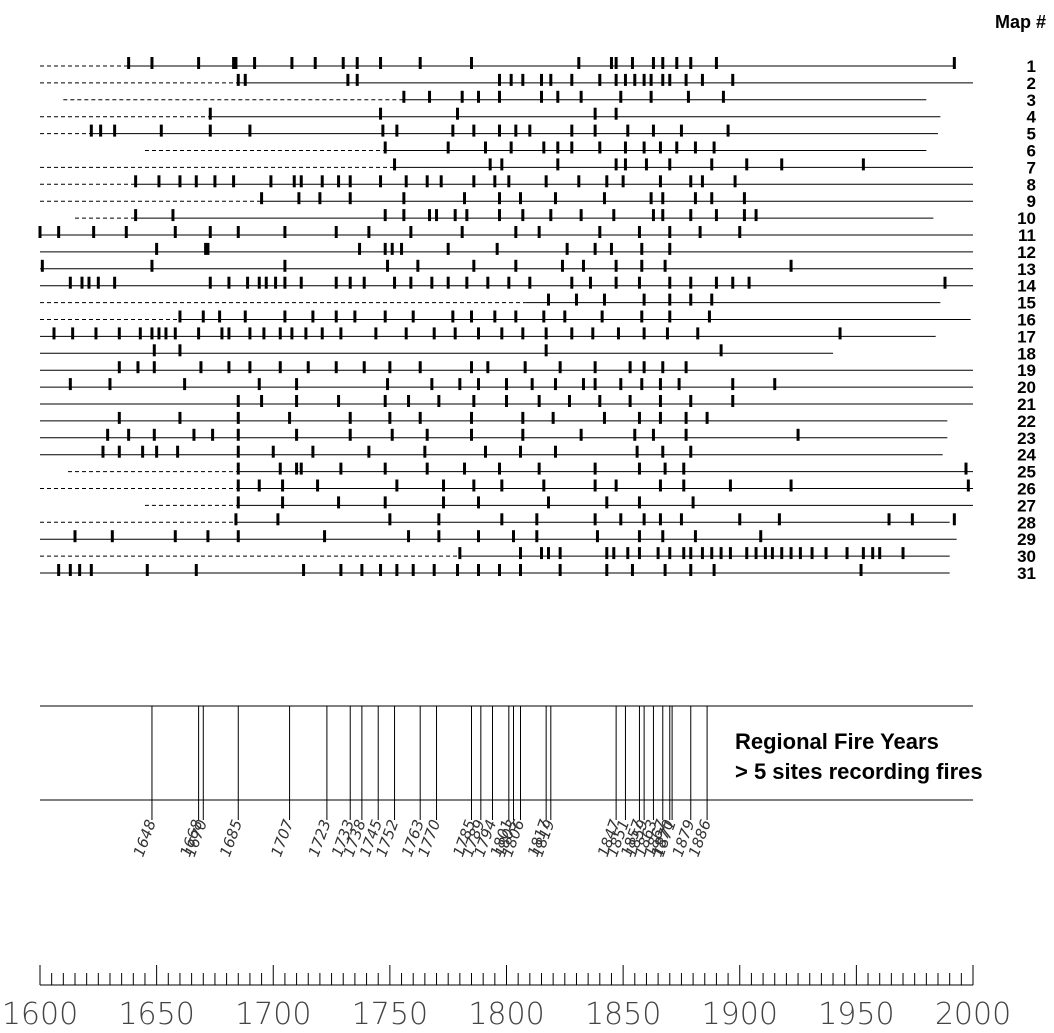  I want to click on site-label: 21, so click(1026, 404).